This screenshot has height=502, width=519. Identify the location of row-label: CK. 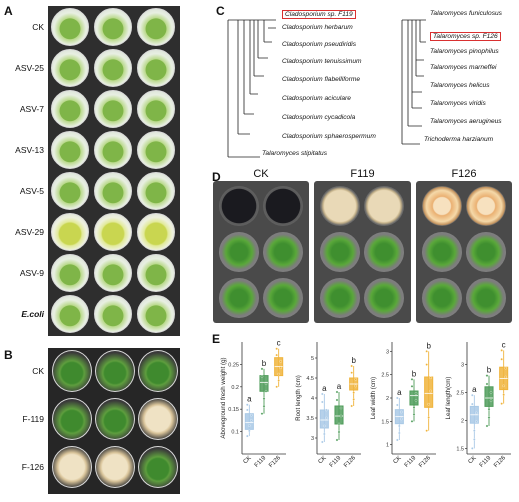
(38, 371).